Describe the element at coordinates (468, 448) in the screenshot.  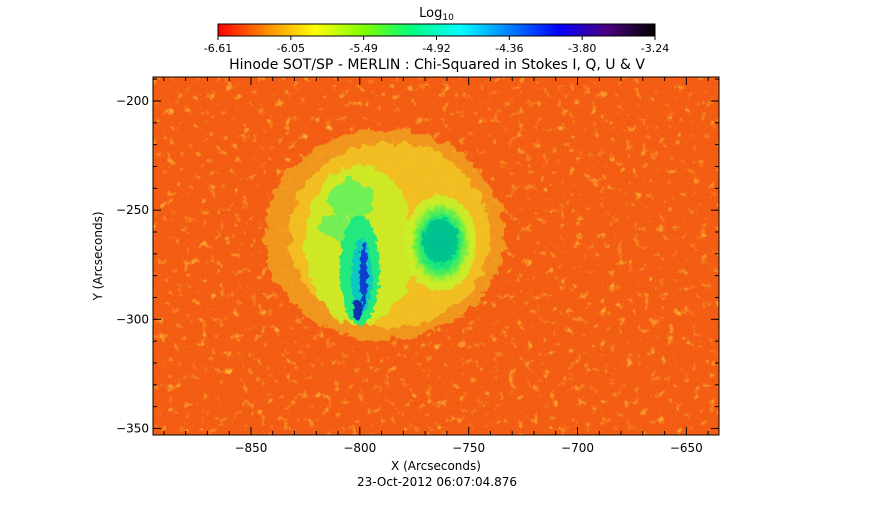
I see `x-tick-label: −750` at that location.